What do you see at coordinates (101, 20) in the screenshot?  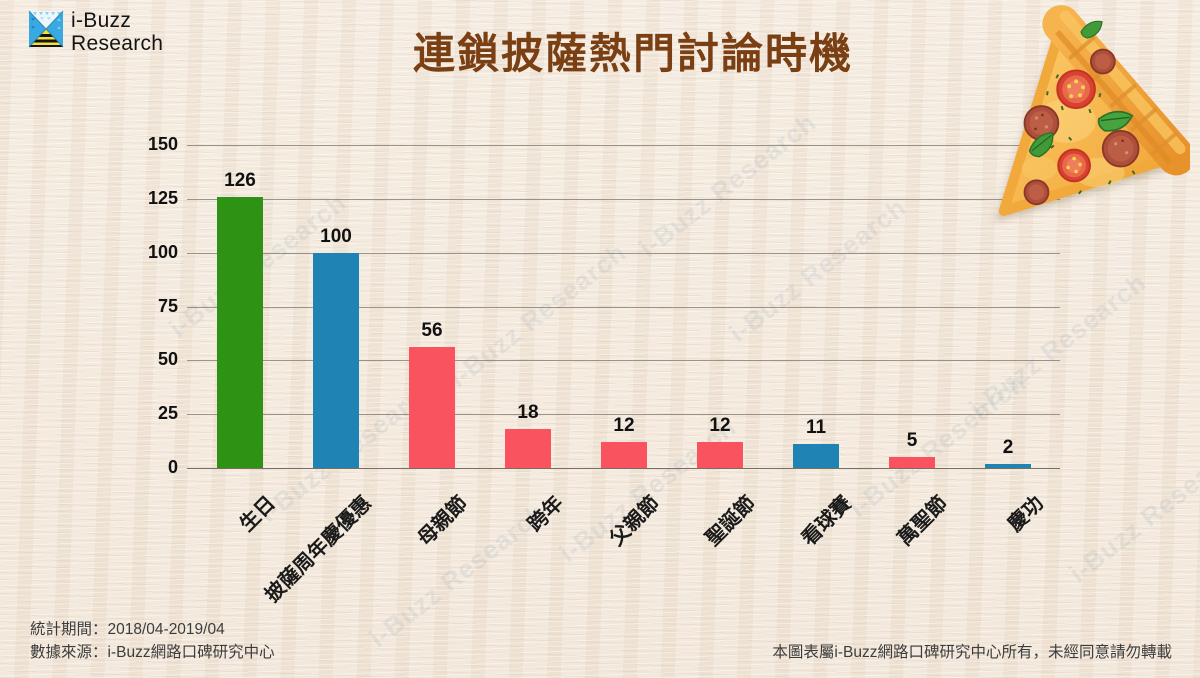 I see `logo-line1: i-Buzz` at bounding box center [101, 20].